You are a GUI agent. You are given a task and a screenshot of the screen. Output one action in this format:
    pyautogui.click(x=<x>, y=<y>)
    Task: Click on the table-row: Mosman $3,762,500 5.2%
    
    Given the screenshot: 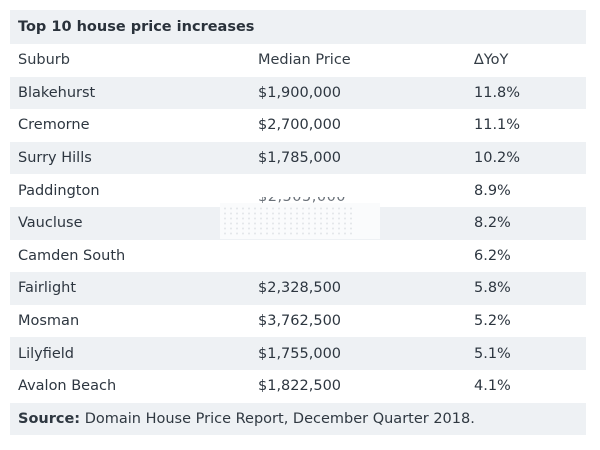 What is the action you would take?
    pyautogui.click(x=298, y=321)
    